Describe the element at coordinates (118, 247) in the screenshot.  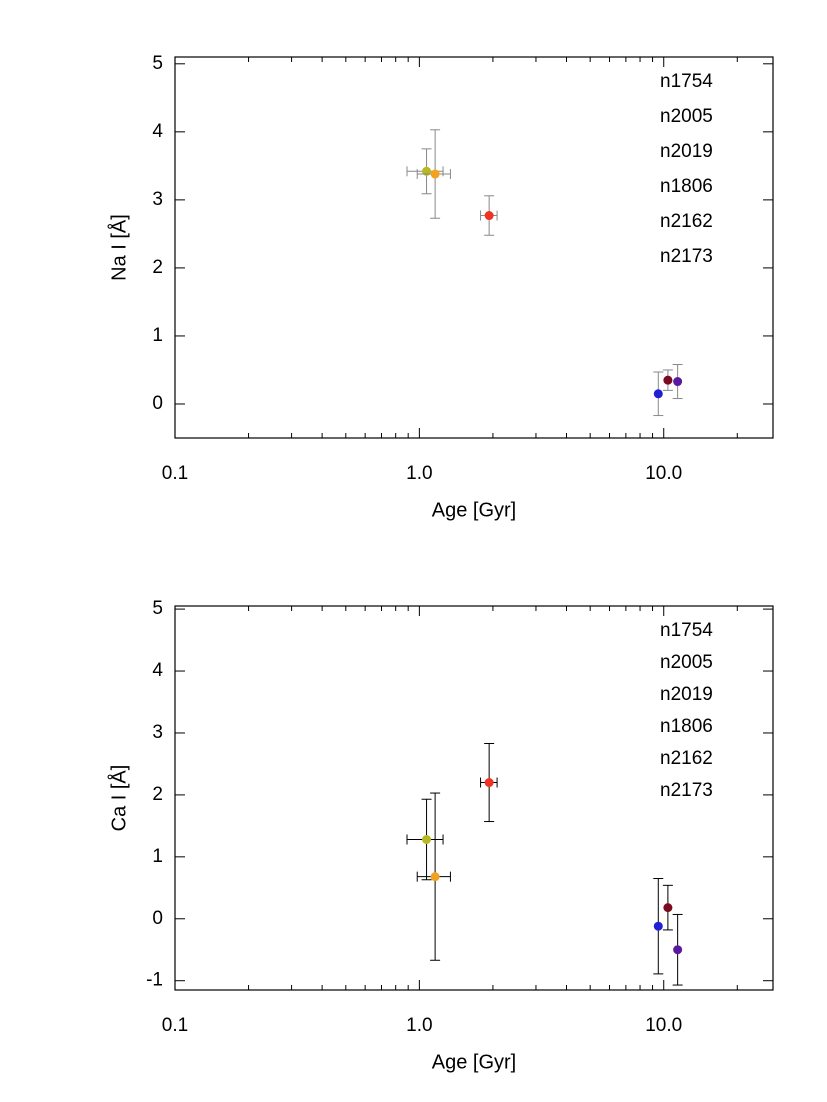
I see `y-axis-label: Na I [Å]` at that location.